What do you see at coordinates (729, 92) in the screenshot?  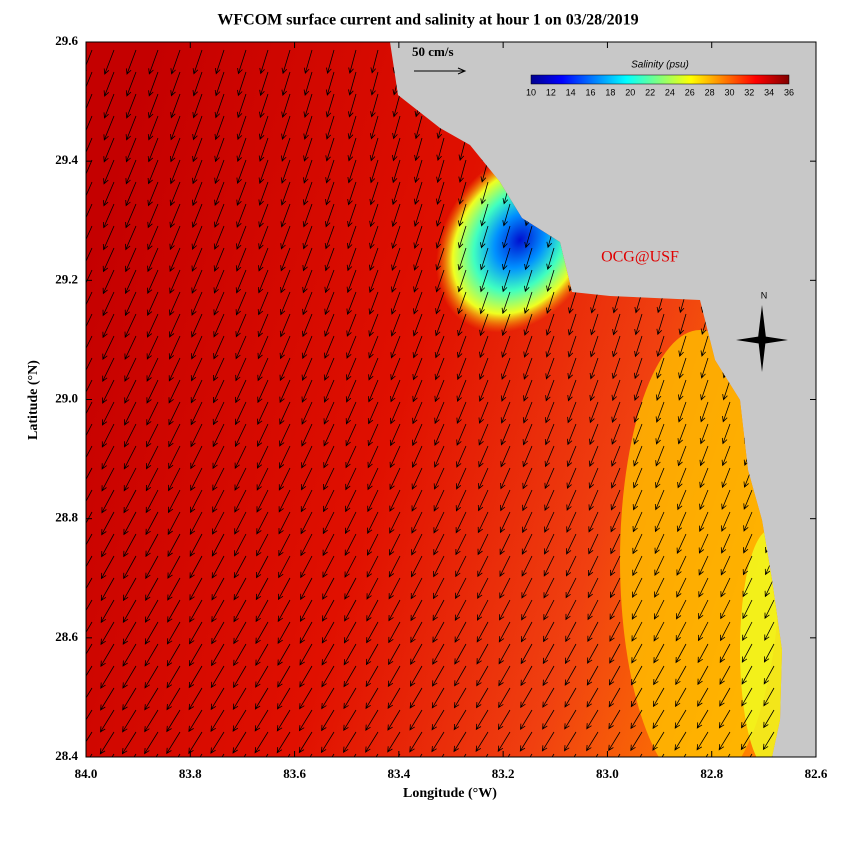 I see `colorbar-tick-label: 30` at bounding box center [729, 92].